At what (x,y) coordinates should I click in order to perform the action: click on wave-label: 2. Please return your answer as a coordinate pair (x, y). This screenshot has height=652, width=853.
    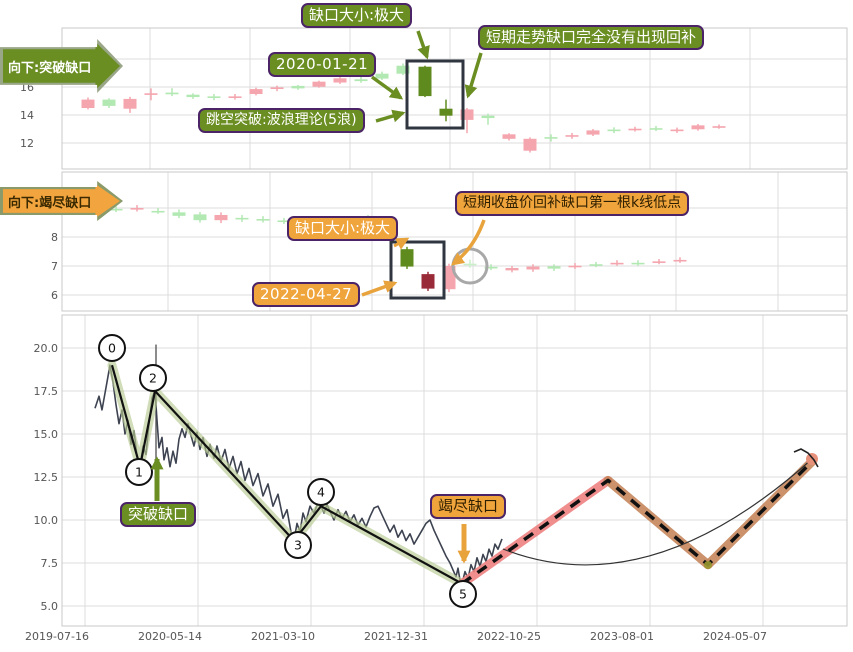
    Looking at the image, I should click on (153, 378).